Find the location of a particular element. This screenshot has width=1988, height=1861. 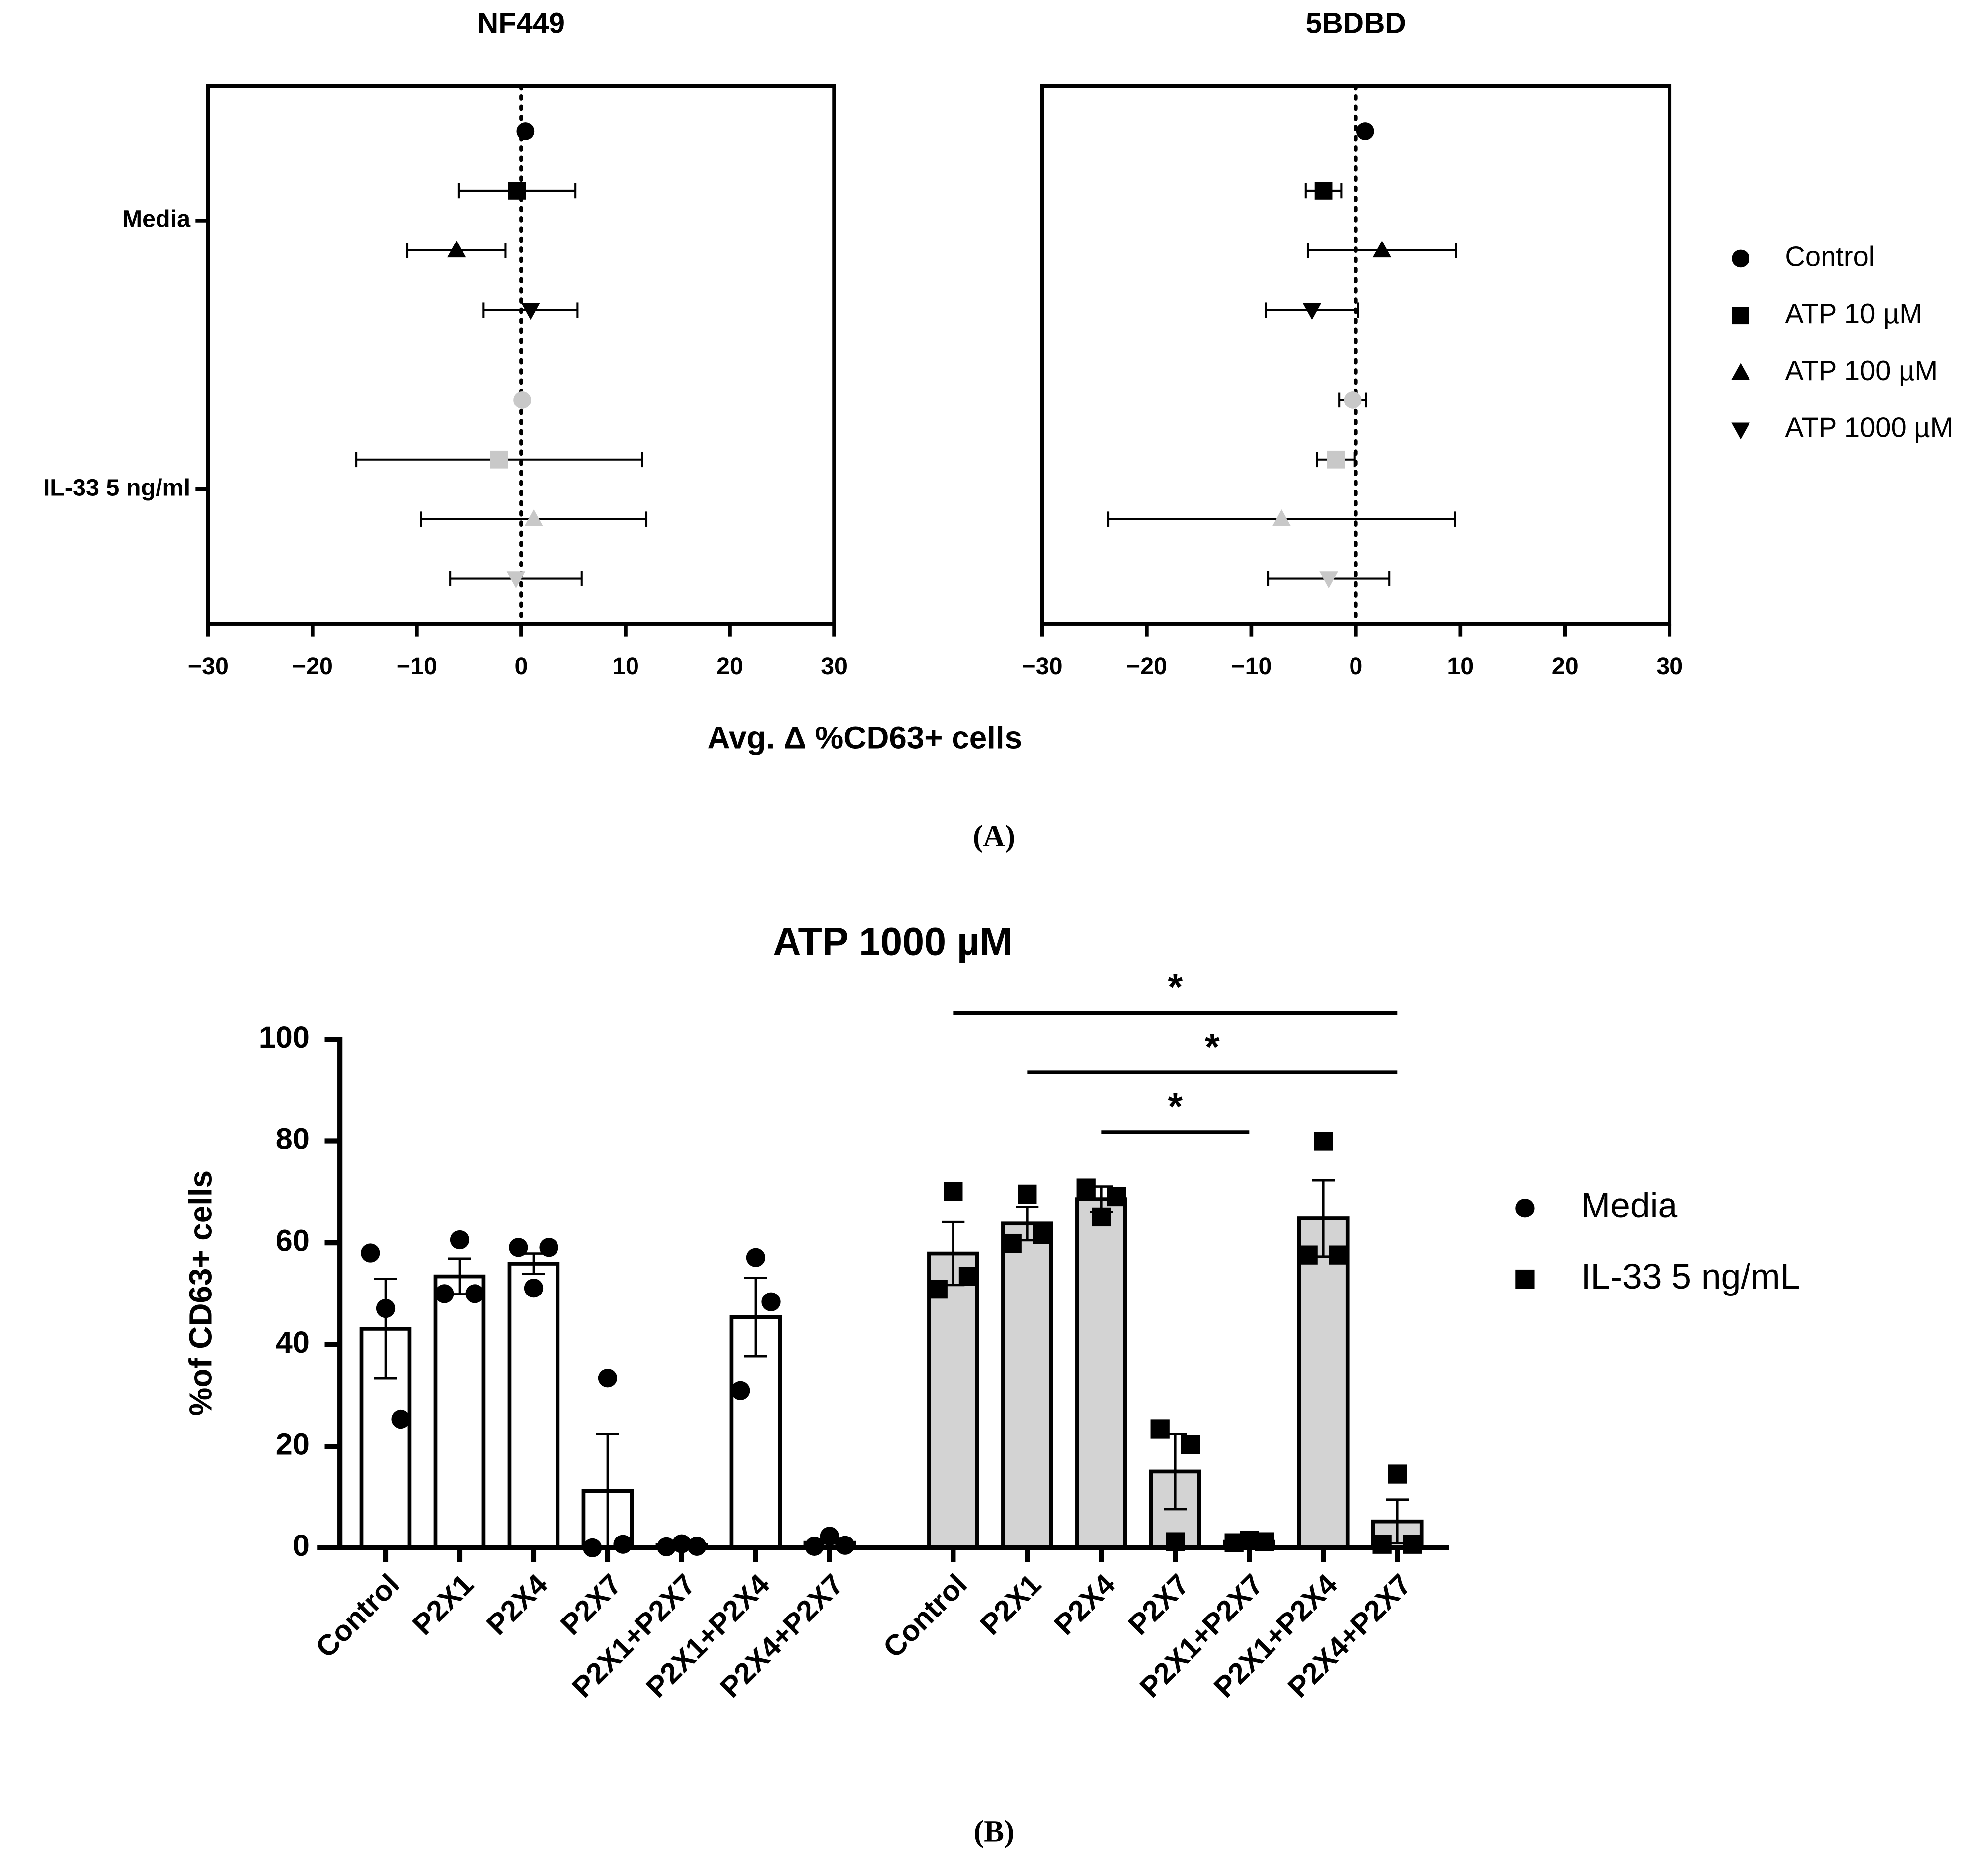

legend-label: ATP 1000 µM is located at coordinates (1869, 428).